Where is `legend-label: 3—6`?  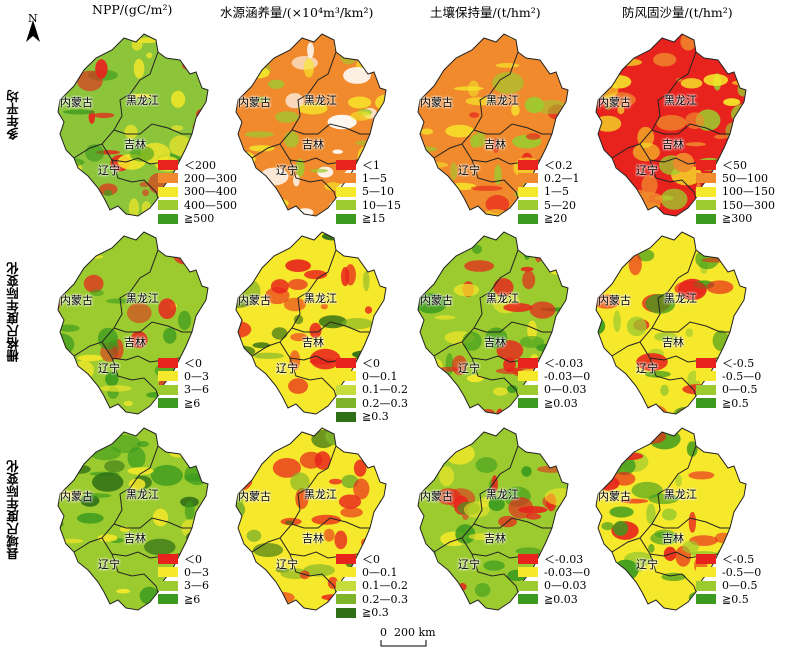 legend-label: 3—6 is located at coordinates (196, 390).